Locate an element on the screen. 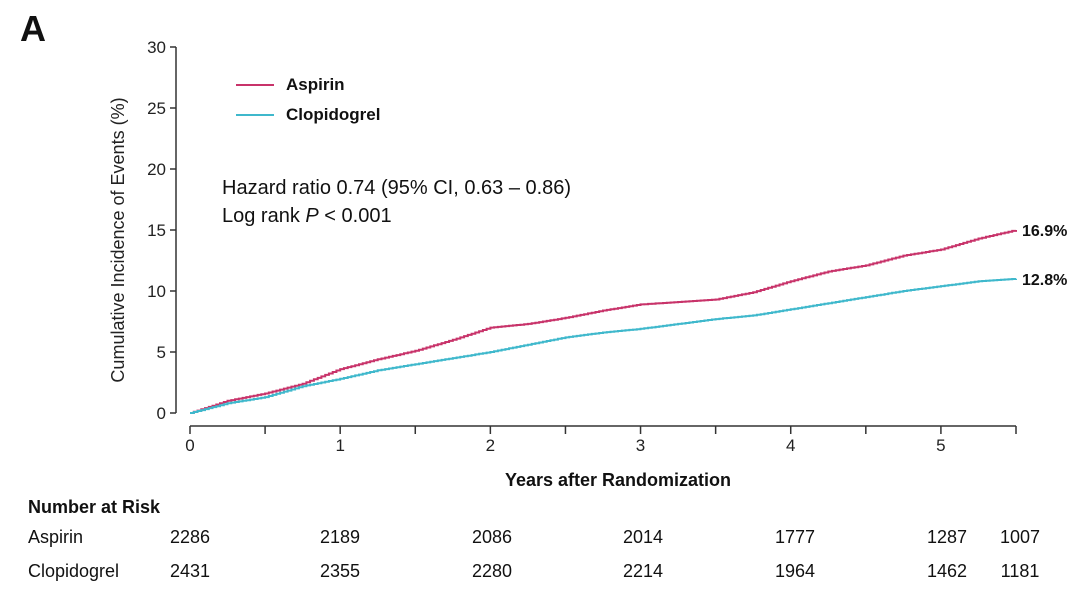  end-label-aspirin: 16.9% is located at coordinates (1044, 231).